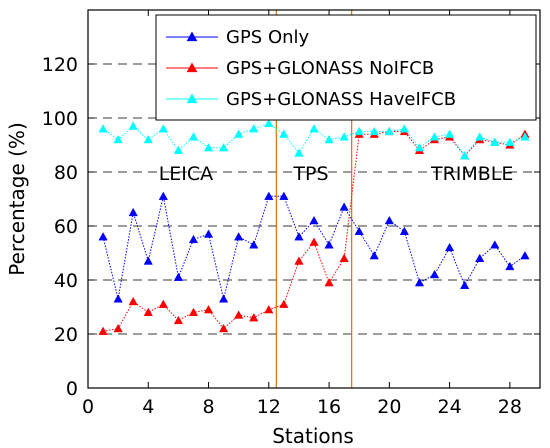 This screenshot has height=448, width=550. What do you see at coordinates (313, 436) in the screenshot?
I see `x-axis-label: Stations` at bounding box center [313, 436].